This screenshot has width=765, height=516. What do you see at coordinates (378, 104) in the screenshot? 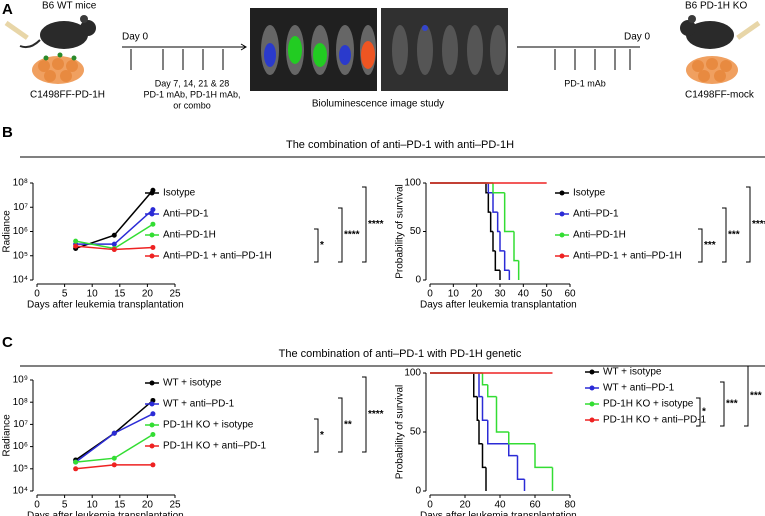
I see `imaging-label: Bioluminescence image study` at bounding box center [378, 104].